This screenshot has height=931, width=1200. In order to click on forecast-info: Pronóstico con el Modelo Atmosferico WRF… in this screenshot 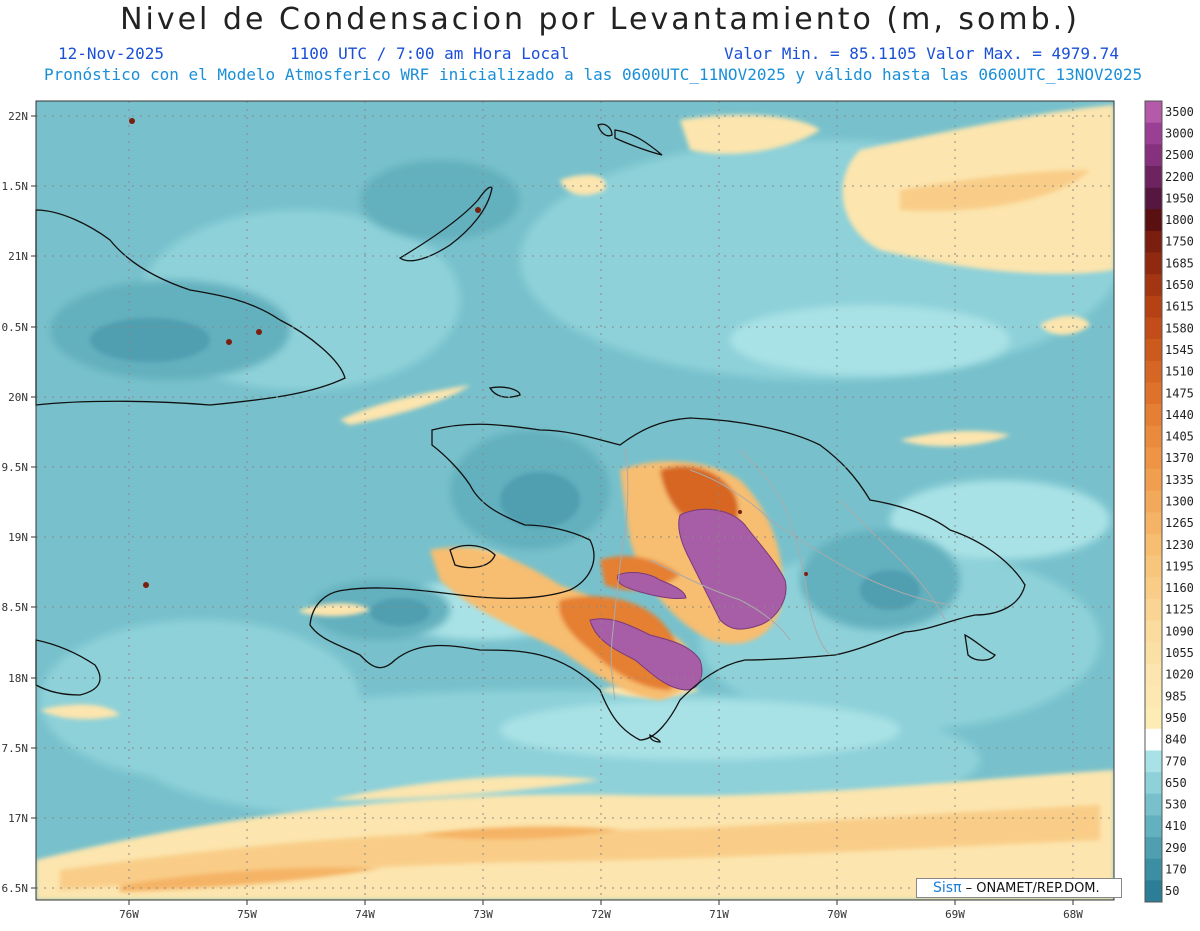, I will do `click(593, 74)`.